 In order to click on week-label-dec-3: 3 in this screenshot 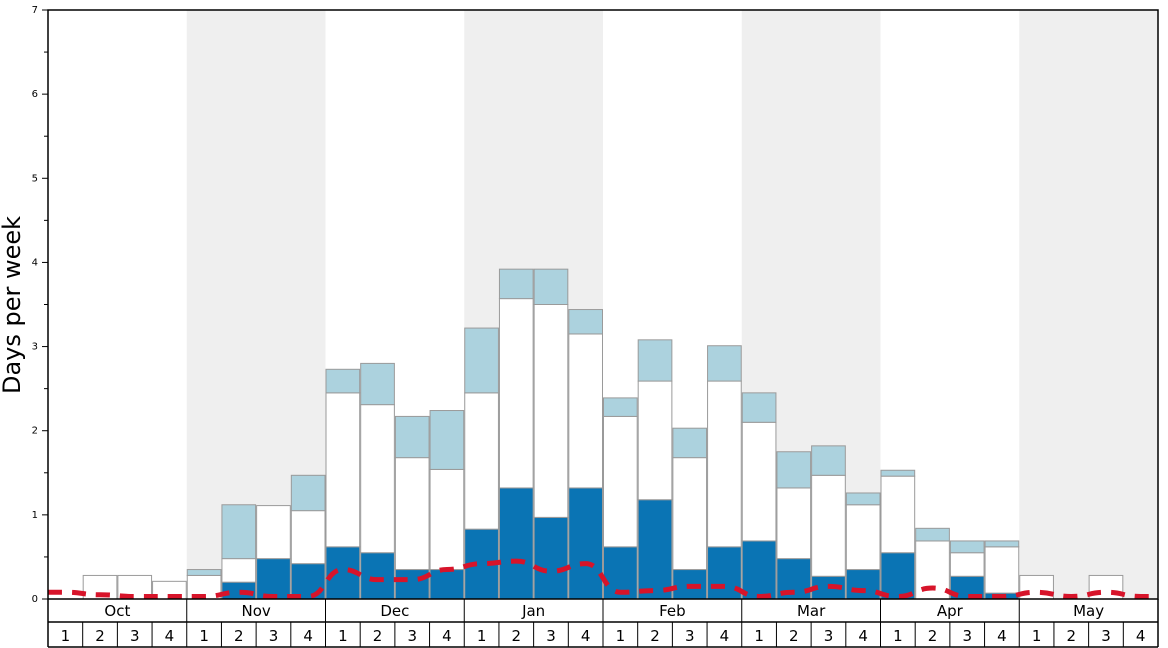, I will do `click(412, 636)`.